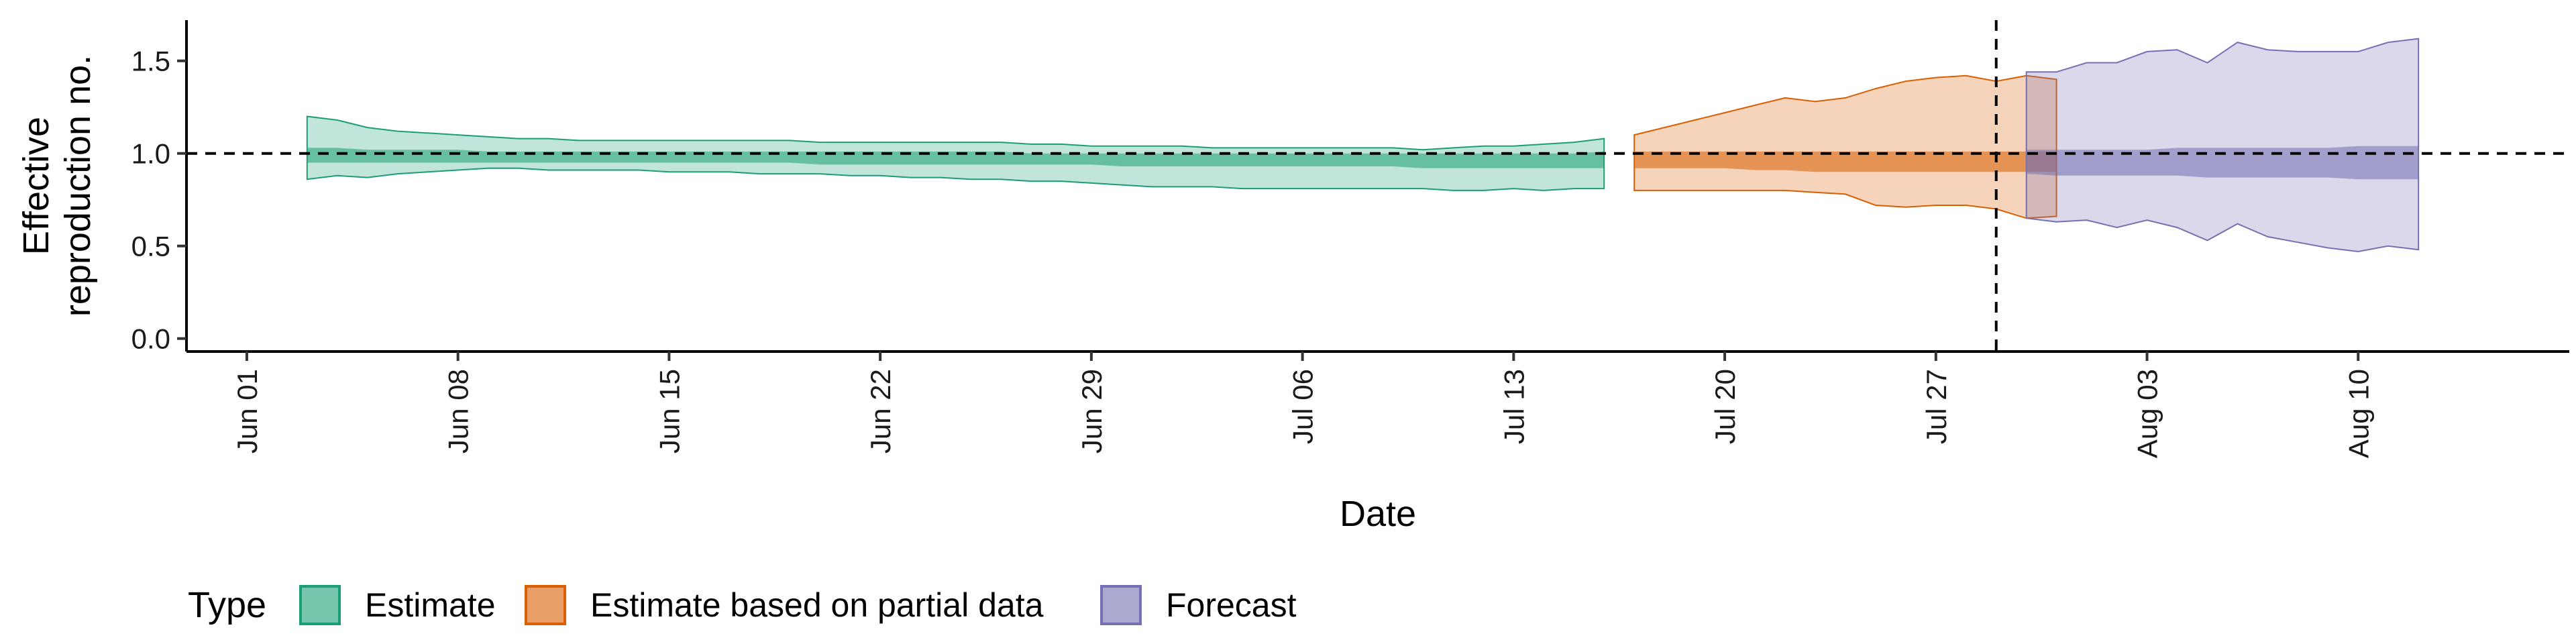 This screenshot has height=644, width=2576. I want to click on series-2-outer-band, so click(2222, 145).